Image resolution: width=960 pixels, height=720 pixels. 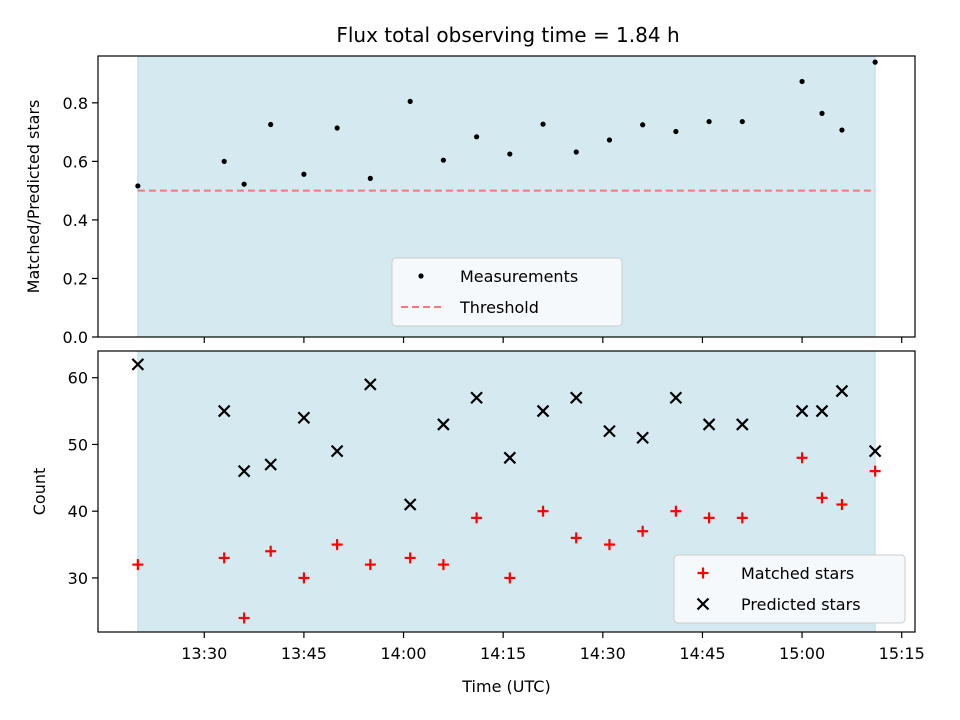 I want to click on bottom-legend-box, so click(x=789, y=589).